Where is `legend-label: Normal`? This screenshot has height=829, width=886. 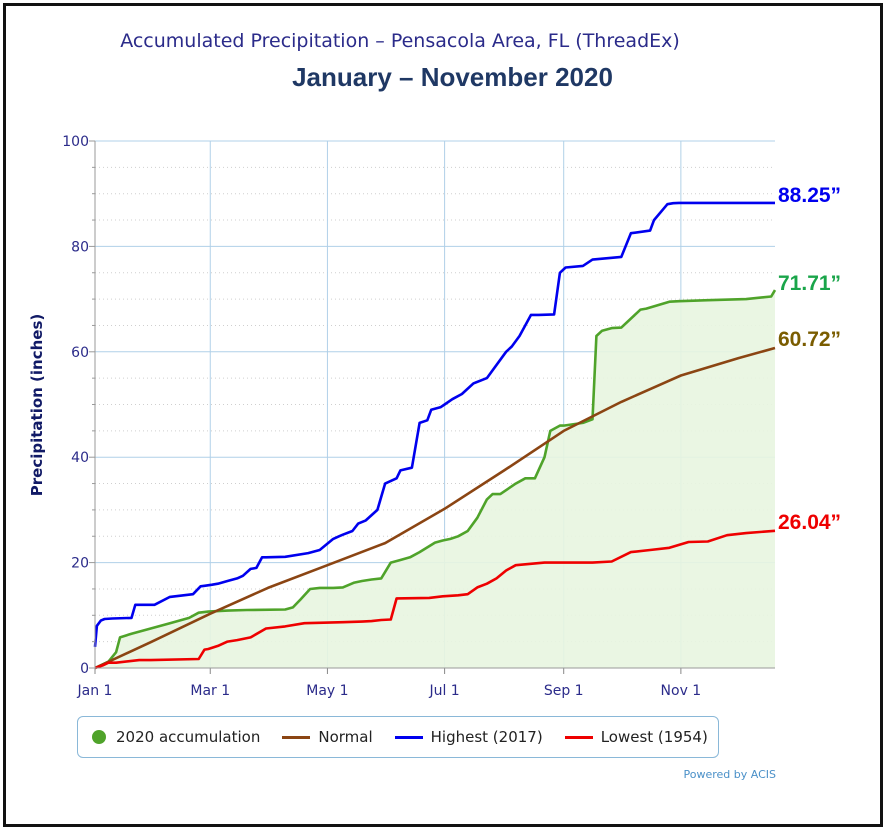 legend-label: Normal is located at coordinates (345, 737).